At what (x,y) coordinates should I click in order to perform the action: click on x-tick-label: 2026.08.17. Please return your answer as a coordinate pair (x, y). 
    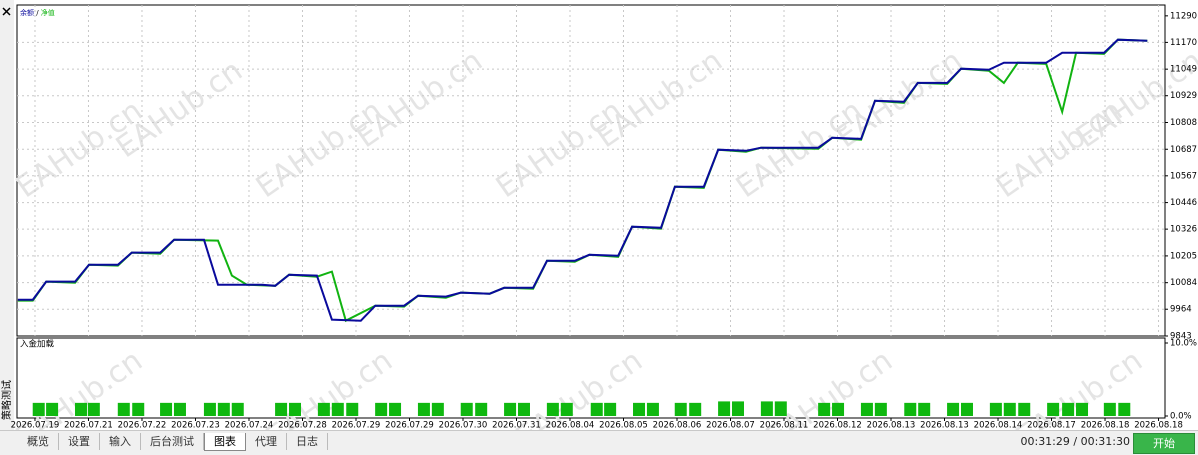
    Looking at the image, I should click on (1051, 426).